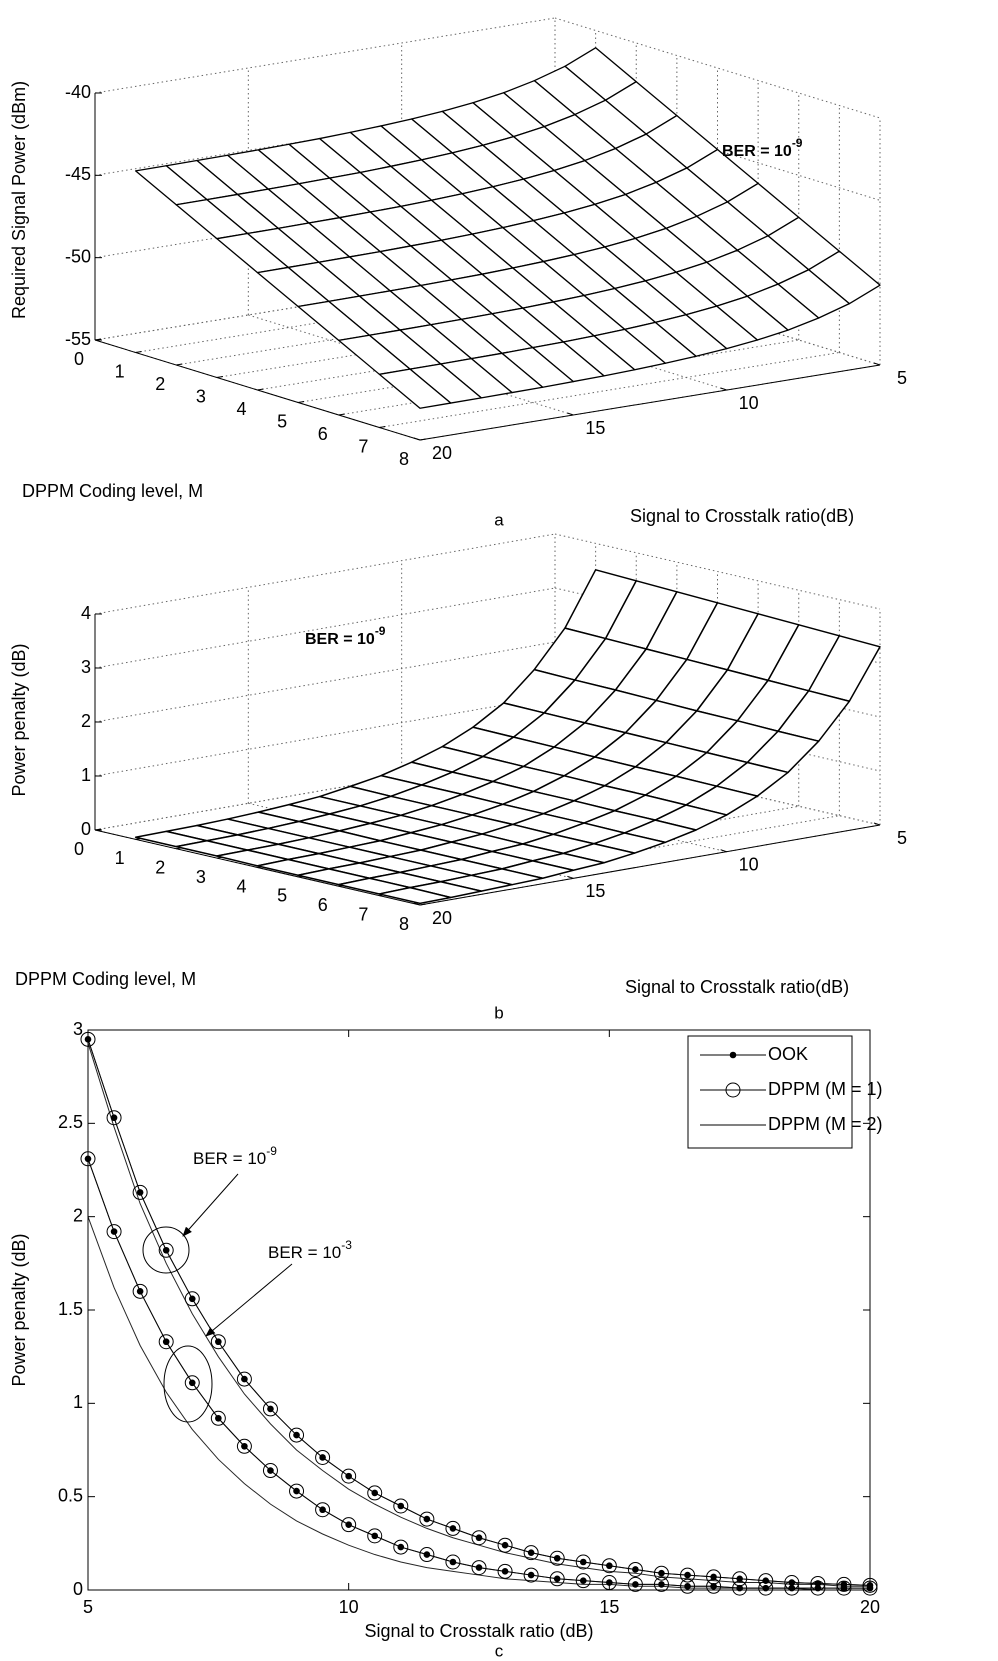 The height and width of the screenshot is (1661, 998). I want to click on z-tick-label: -40, so click(78, 92).